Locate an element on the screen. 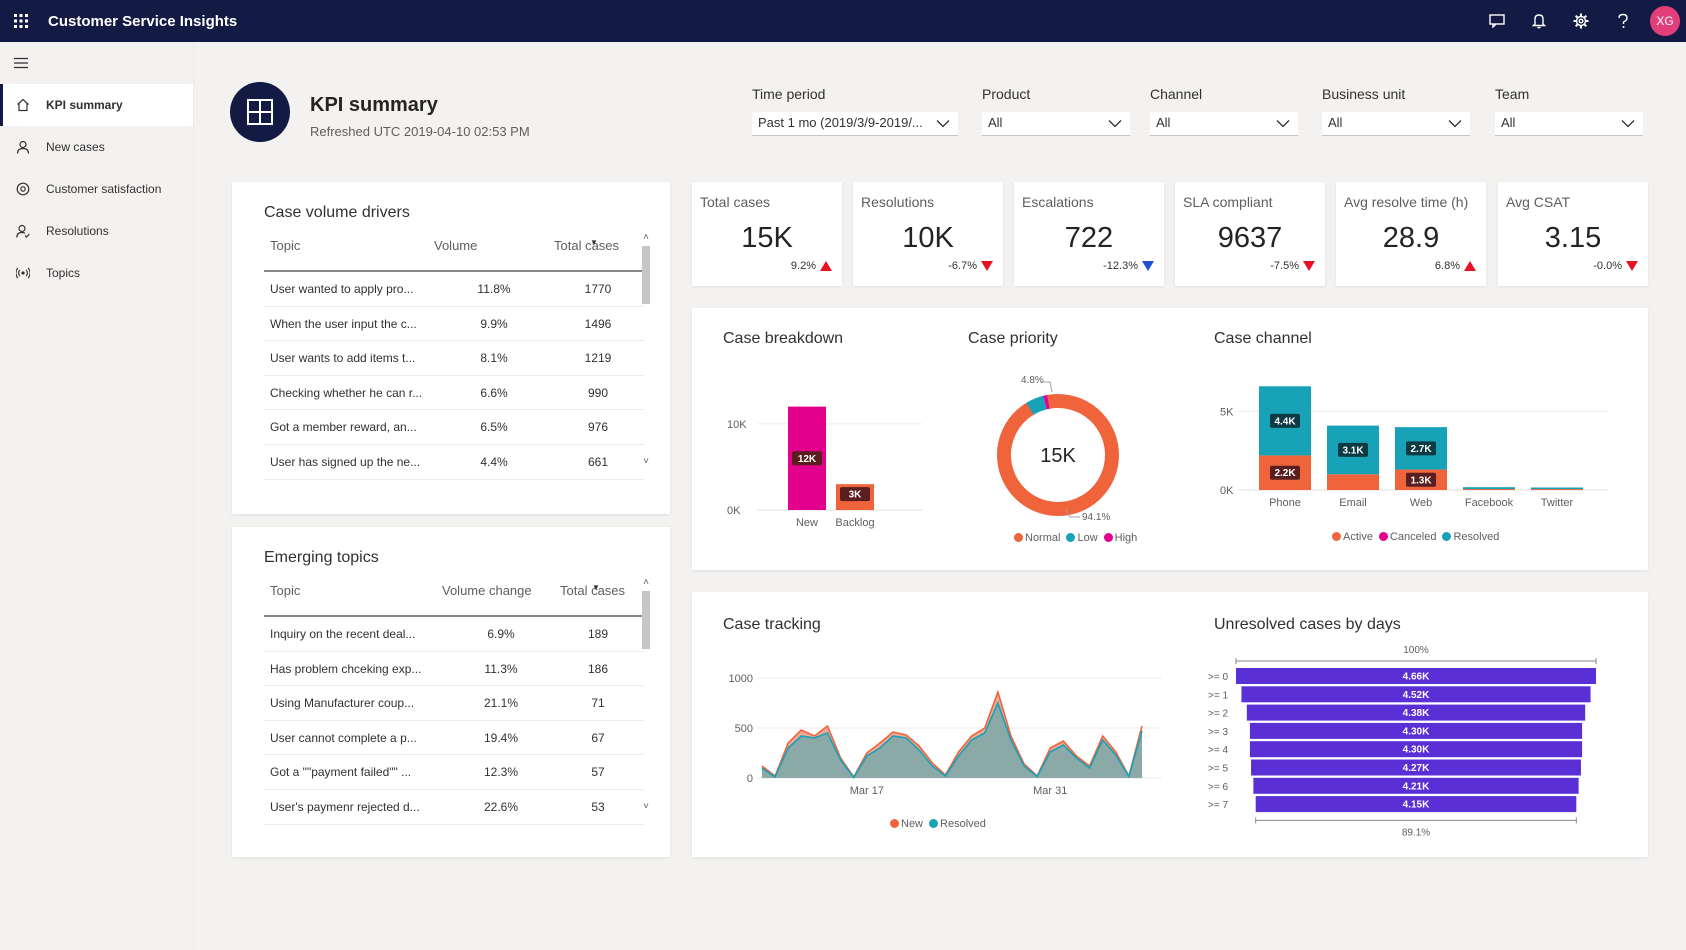  column-header-volume: Volume is located at coordinates (456, 245).